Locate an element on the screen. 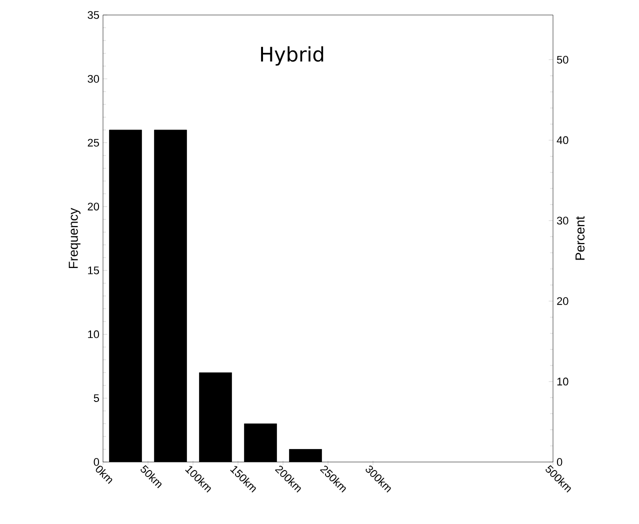 The width and height of the screenshot is (639, 524). y-tick-label: 35 is located at coordinates (94, 15).